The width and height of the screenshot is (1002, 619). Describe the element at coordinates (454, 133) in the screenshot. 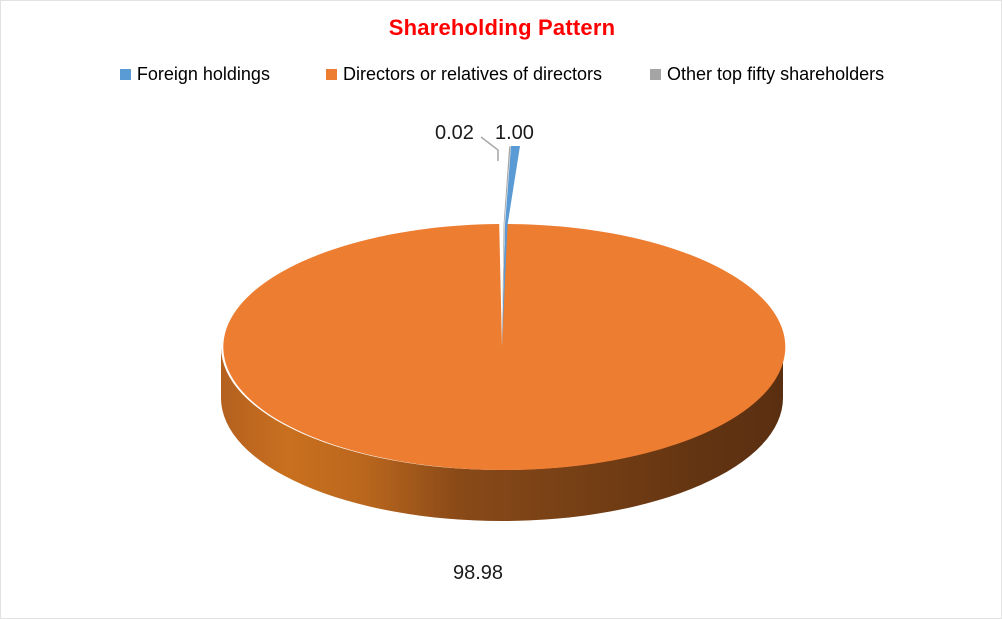

I see `data-label-other-top-fifty: 0.02` at that location.